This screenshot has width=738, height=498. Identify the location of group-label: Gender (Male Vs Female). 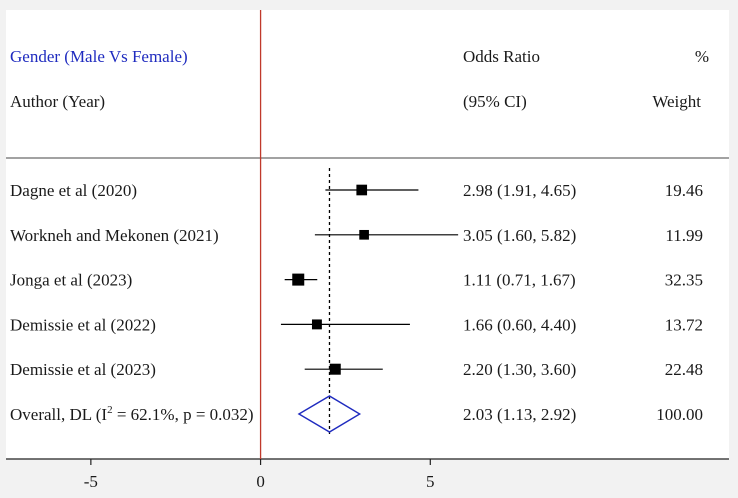
(99, 56).